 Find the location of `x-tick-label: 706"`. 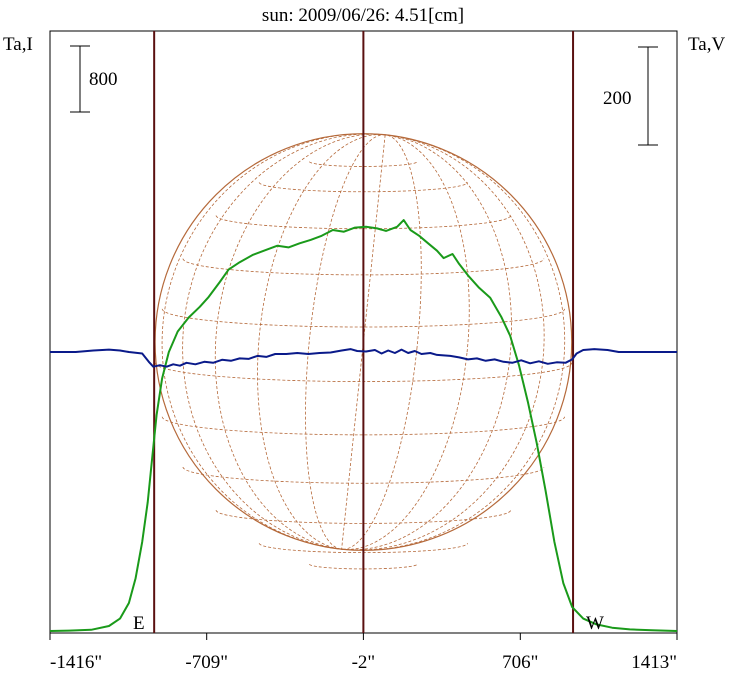

x-tick-label: 706" is located at coordinates (520, 662).